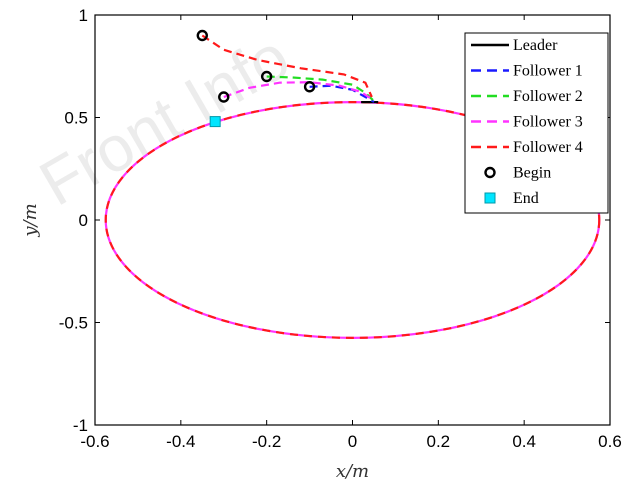 The height and width of the screenshot is (488, 643). Describe the element at coordinates (610, 441) in the screenshot. I see `x-tick-label: 0.6` at that location.